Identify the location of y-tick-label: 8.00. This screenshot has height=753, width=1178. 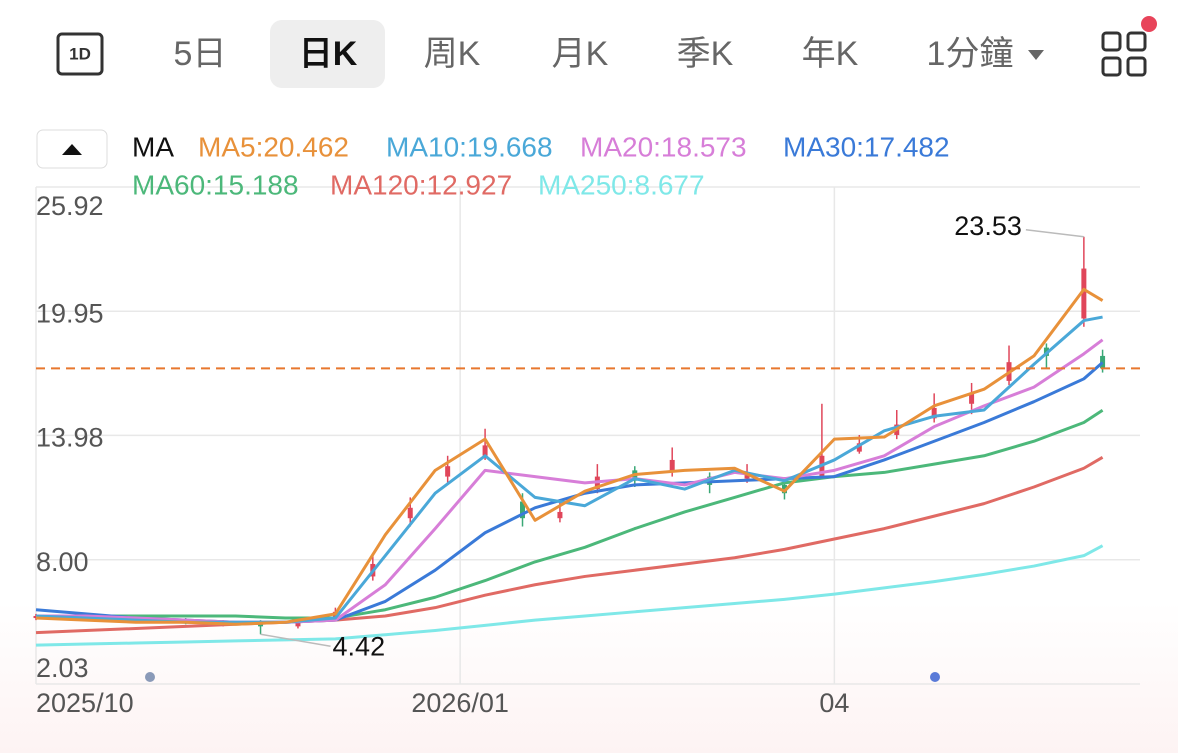
(62, 562).